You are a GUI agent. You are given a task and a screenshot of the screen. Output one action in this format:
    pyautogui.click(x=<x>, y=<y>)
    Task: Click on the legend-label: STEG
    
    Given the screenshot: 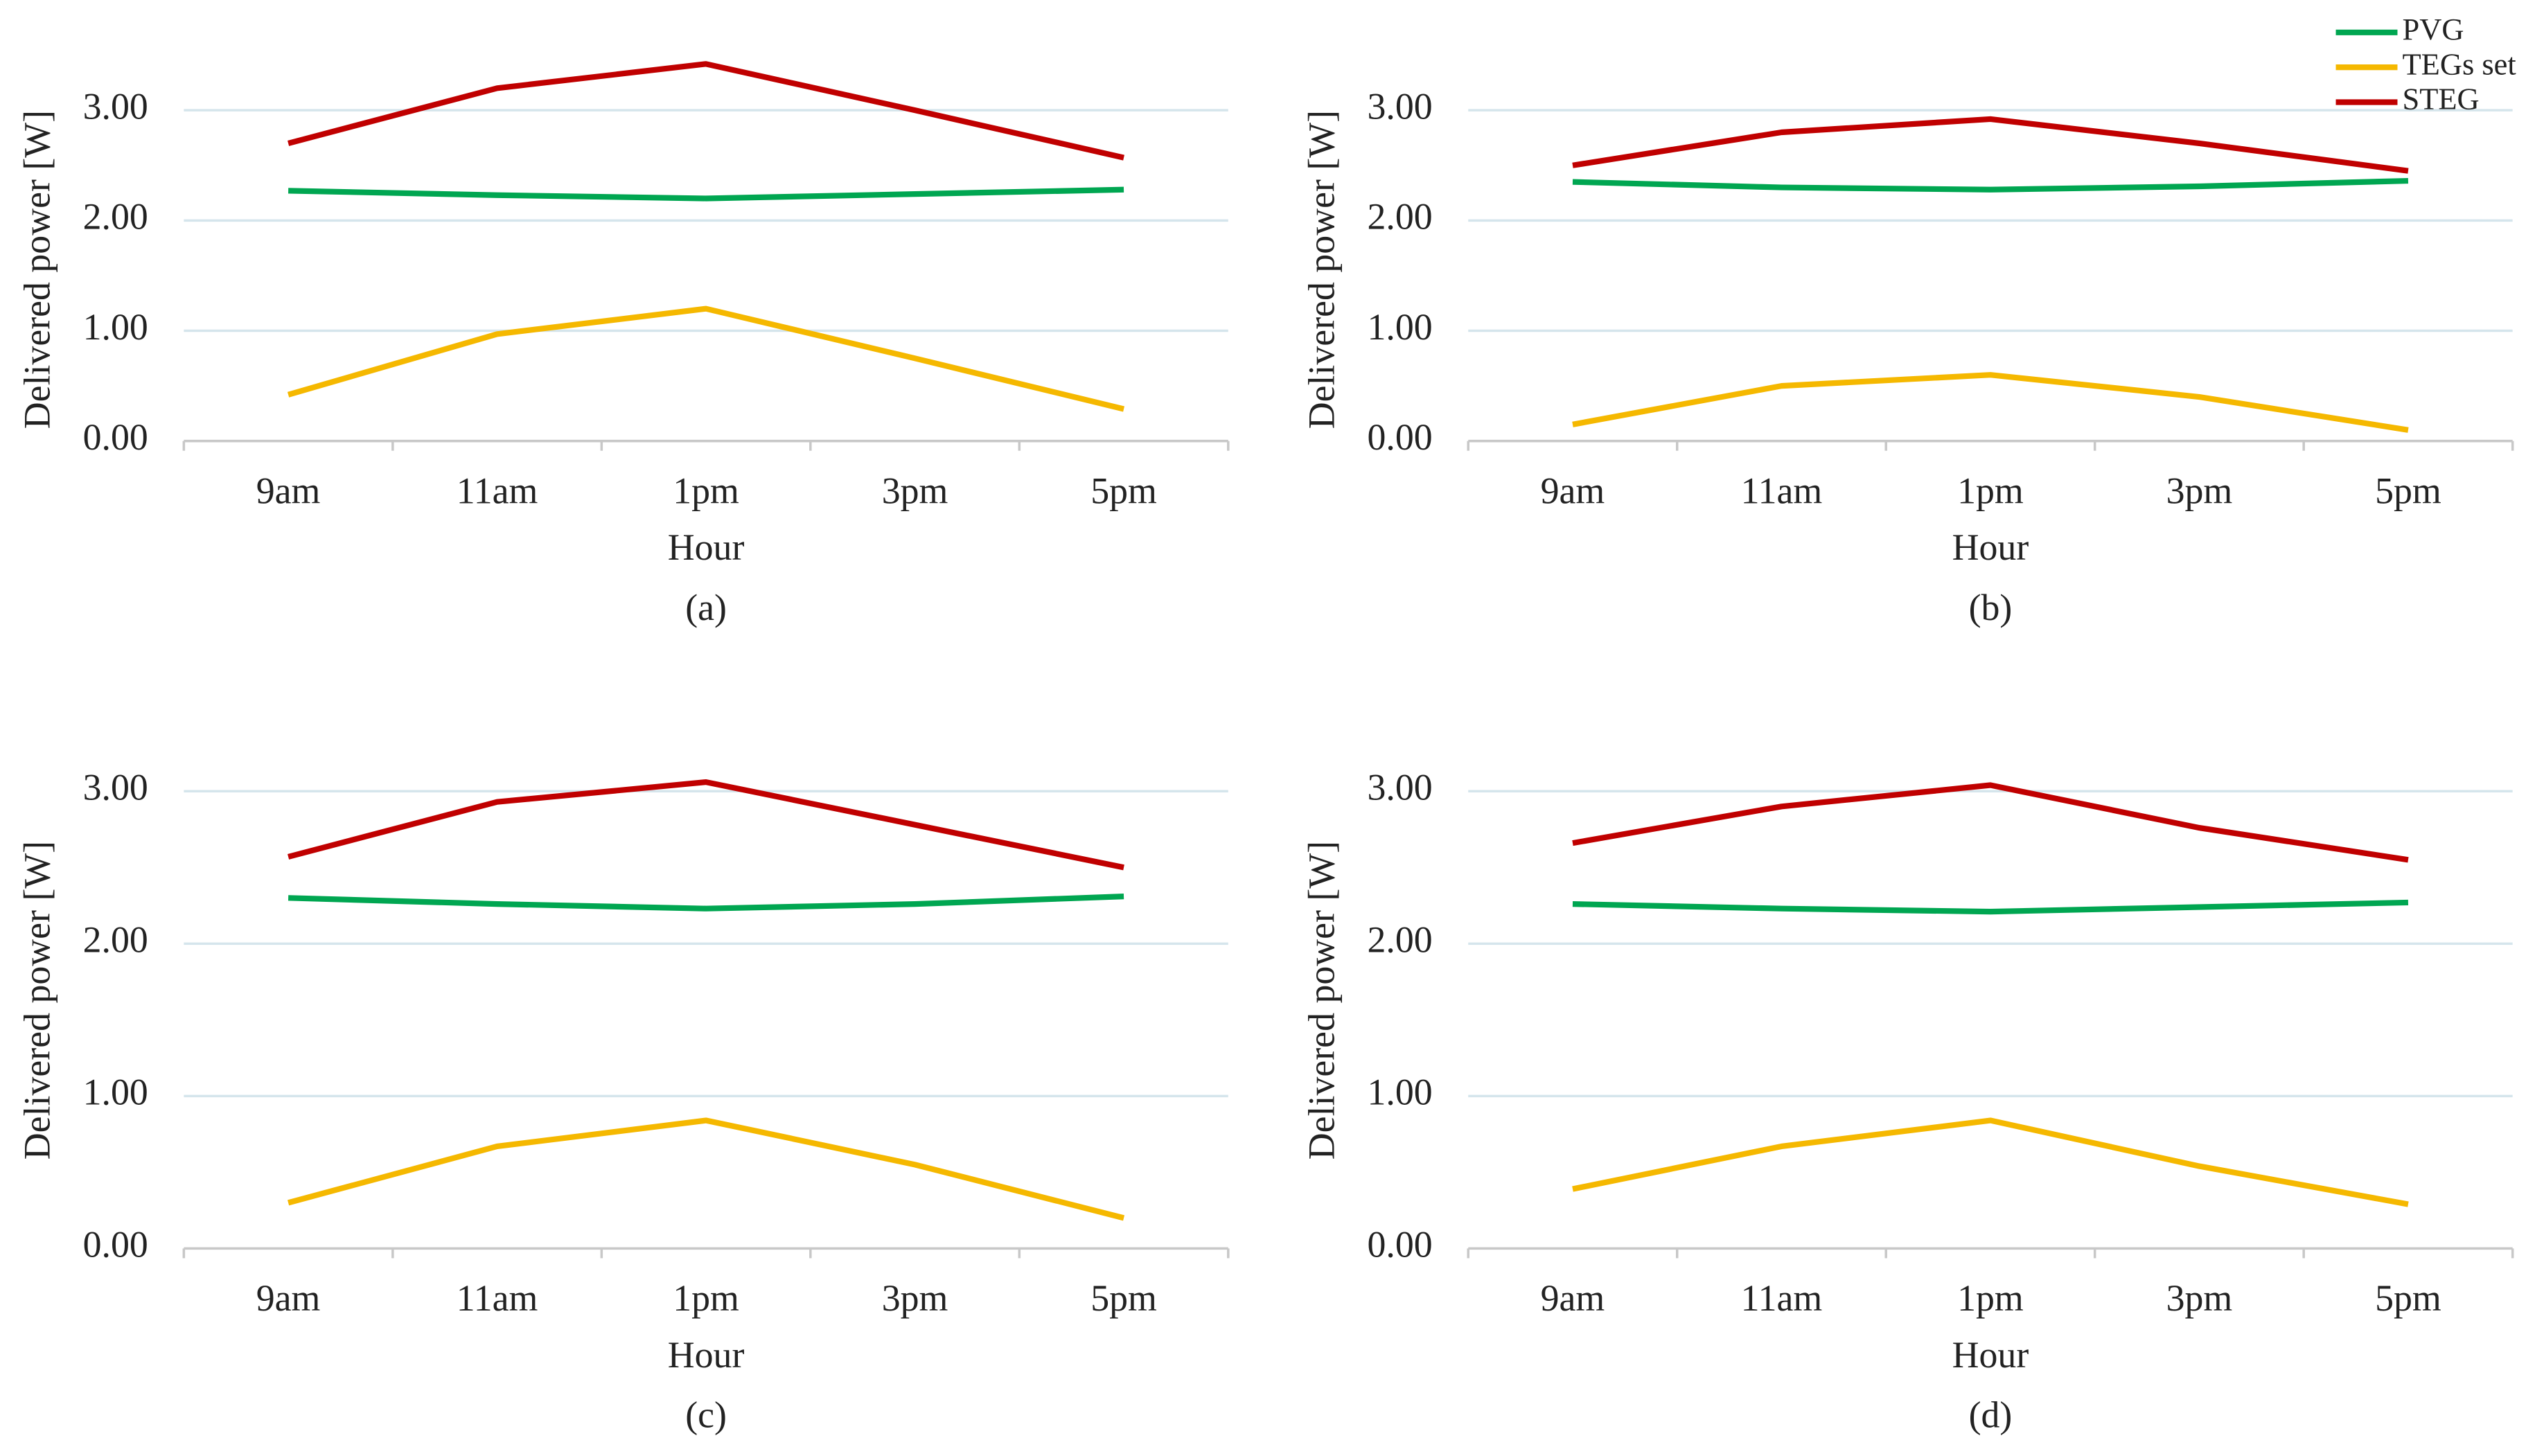 What is the action you would take?
    pyautogui.click(x=2441, y=99)
    